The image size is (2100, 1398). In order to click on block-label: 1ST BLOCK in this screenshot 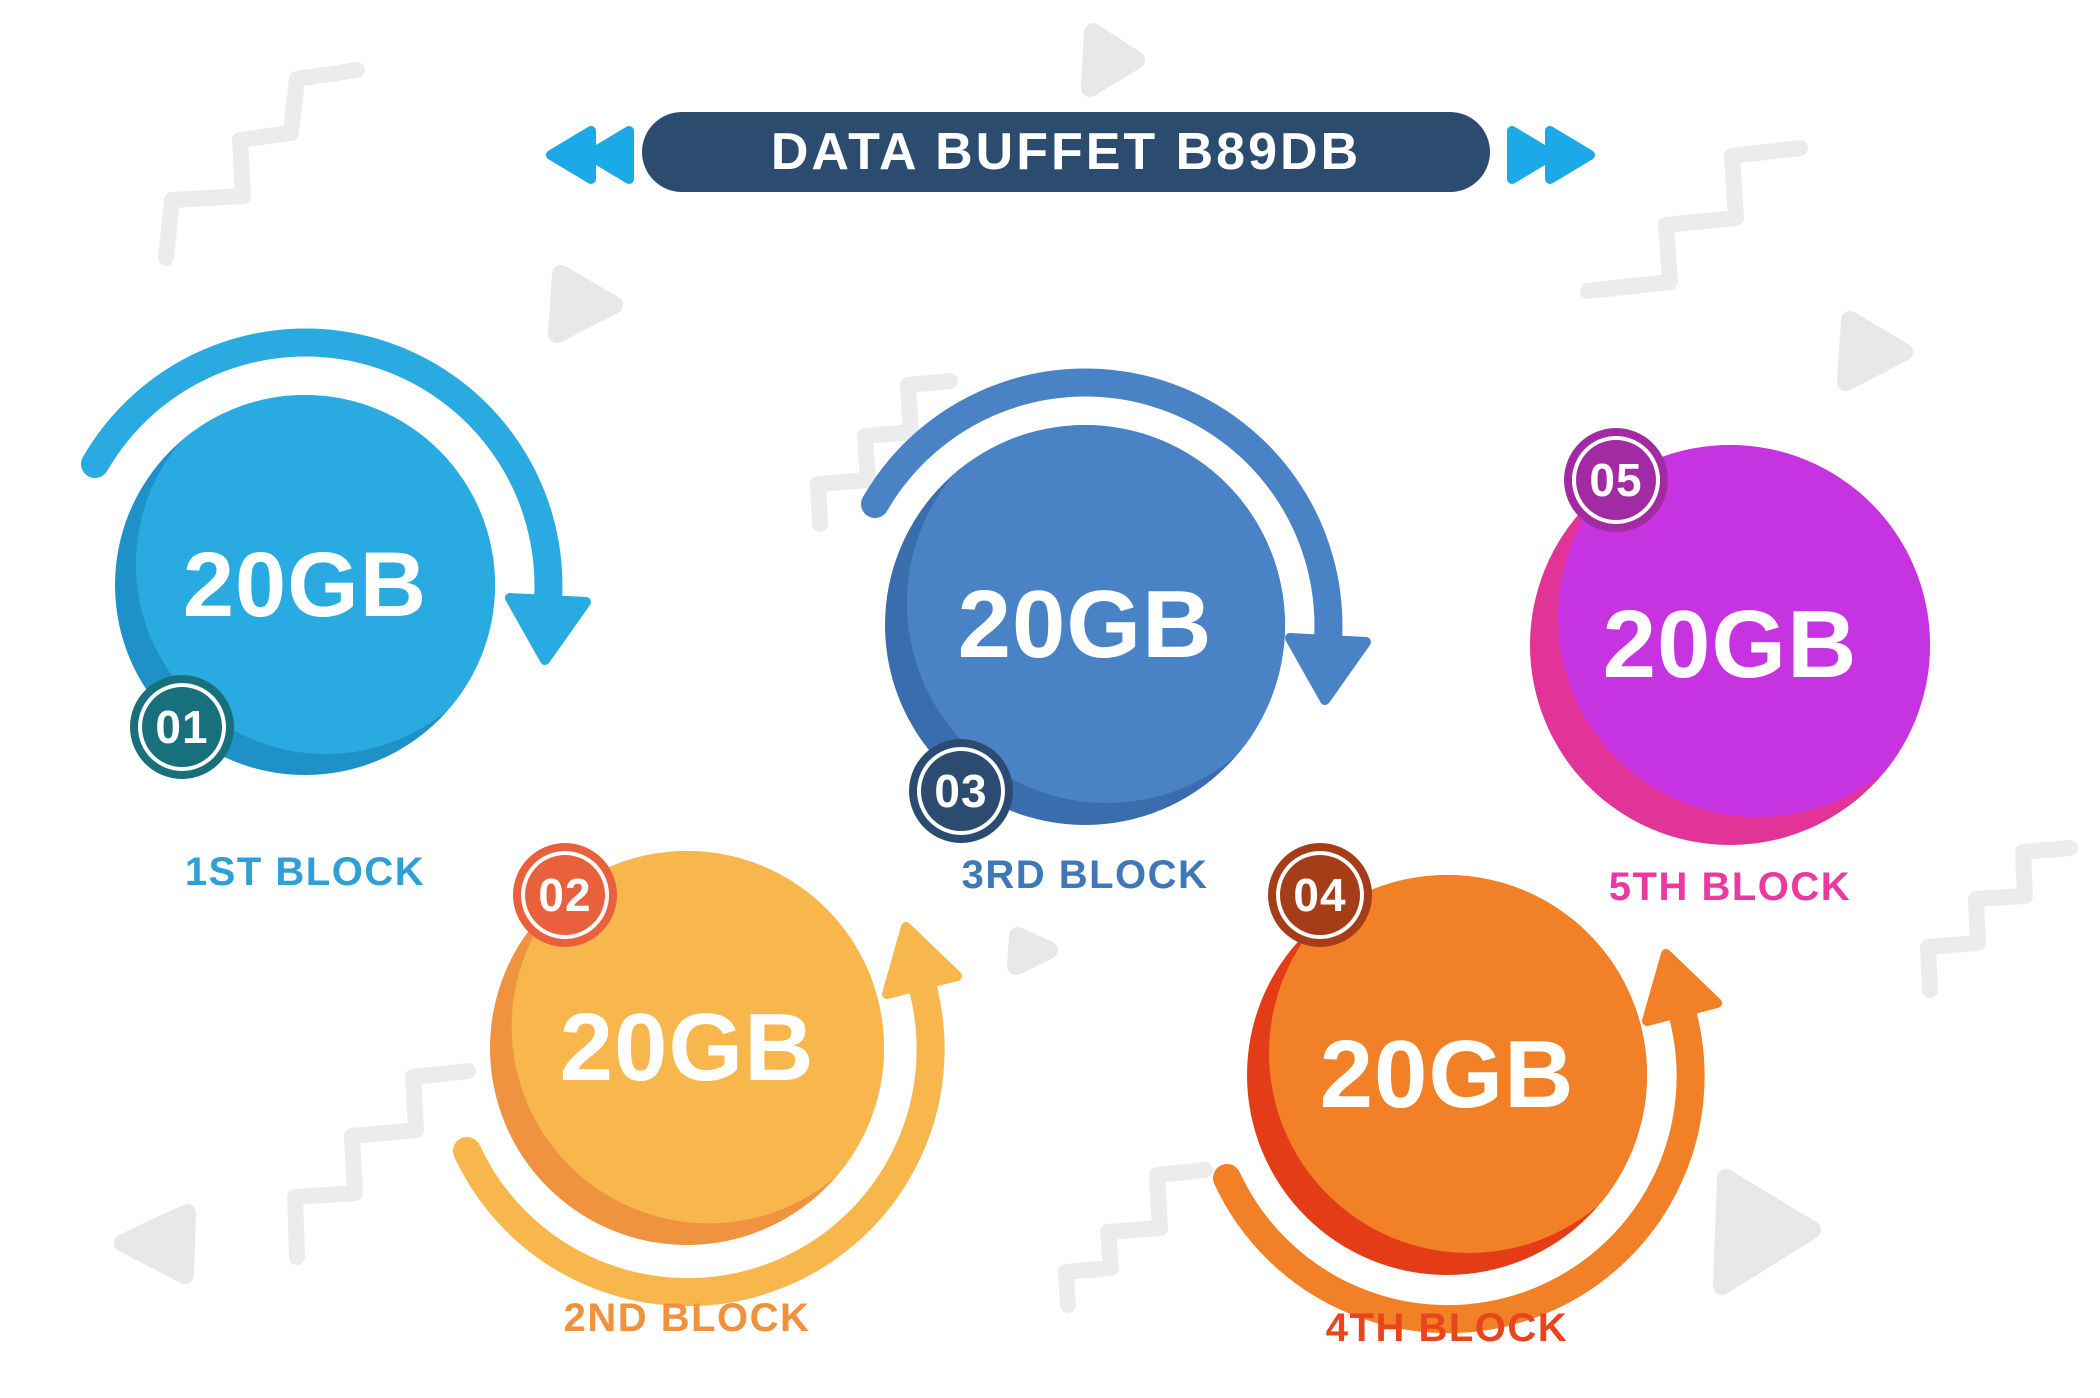, I will do `click(305, 872)`.